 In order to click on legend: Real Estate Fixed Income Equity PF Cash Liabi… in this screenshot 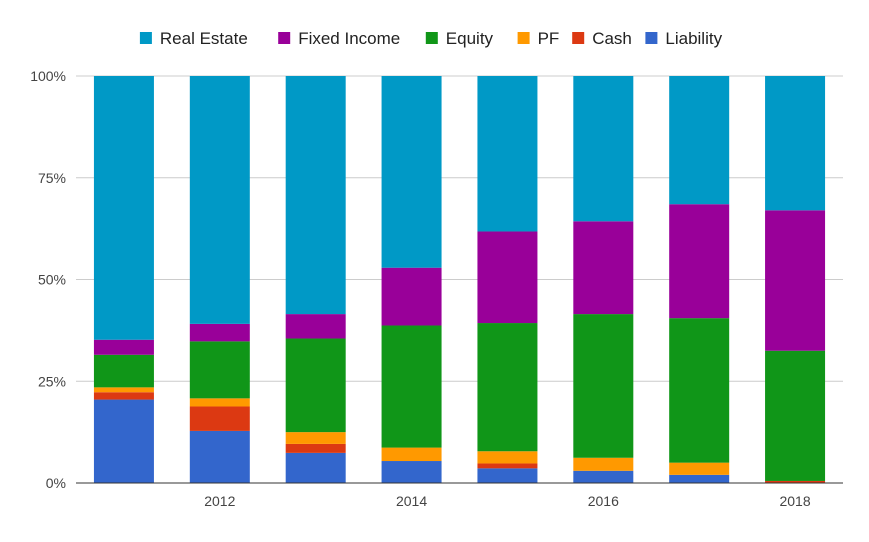, I will do `click(431, 38)`.